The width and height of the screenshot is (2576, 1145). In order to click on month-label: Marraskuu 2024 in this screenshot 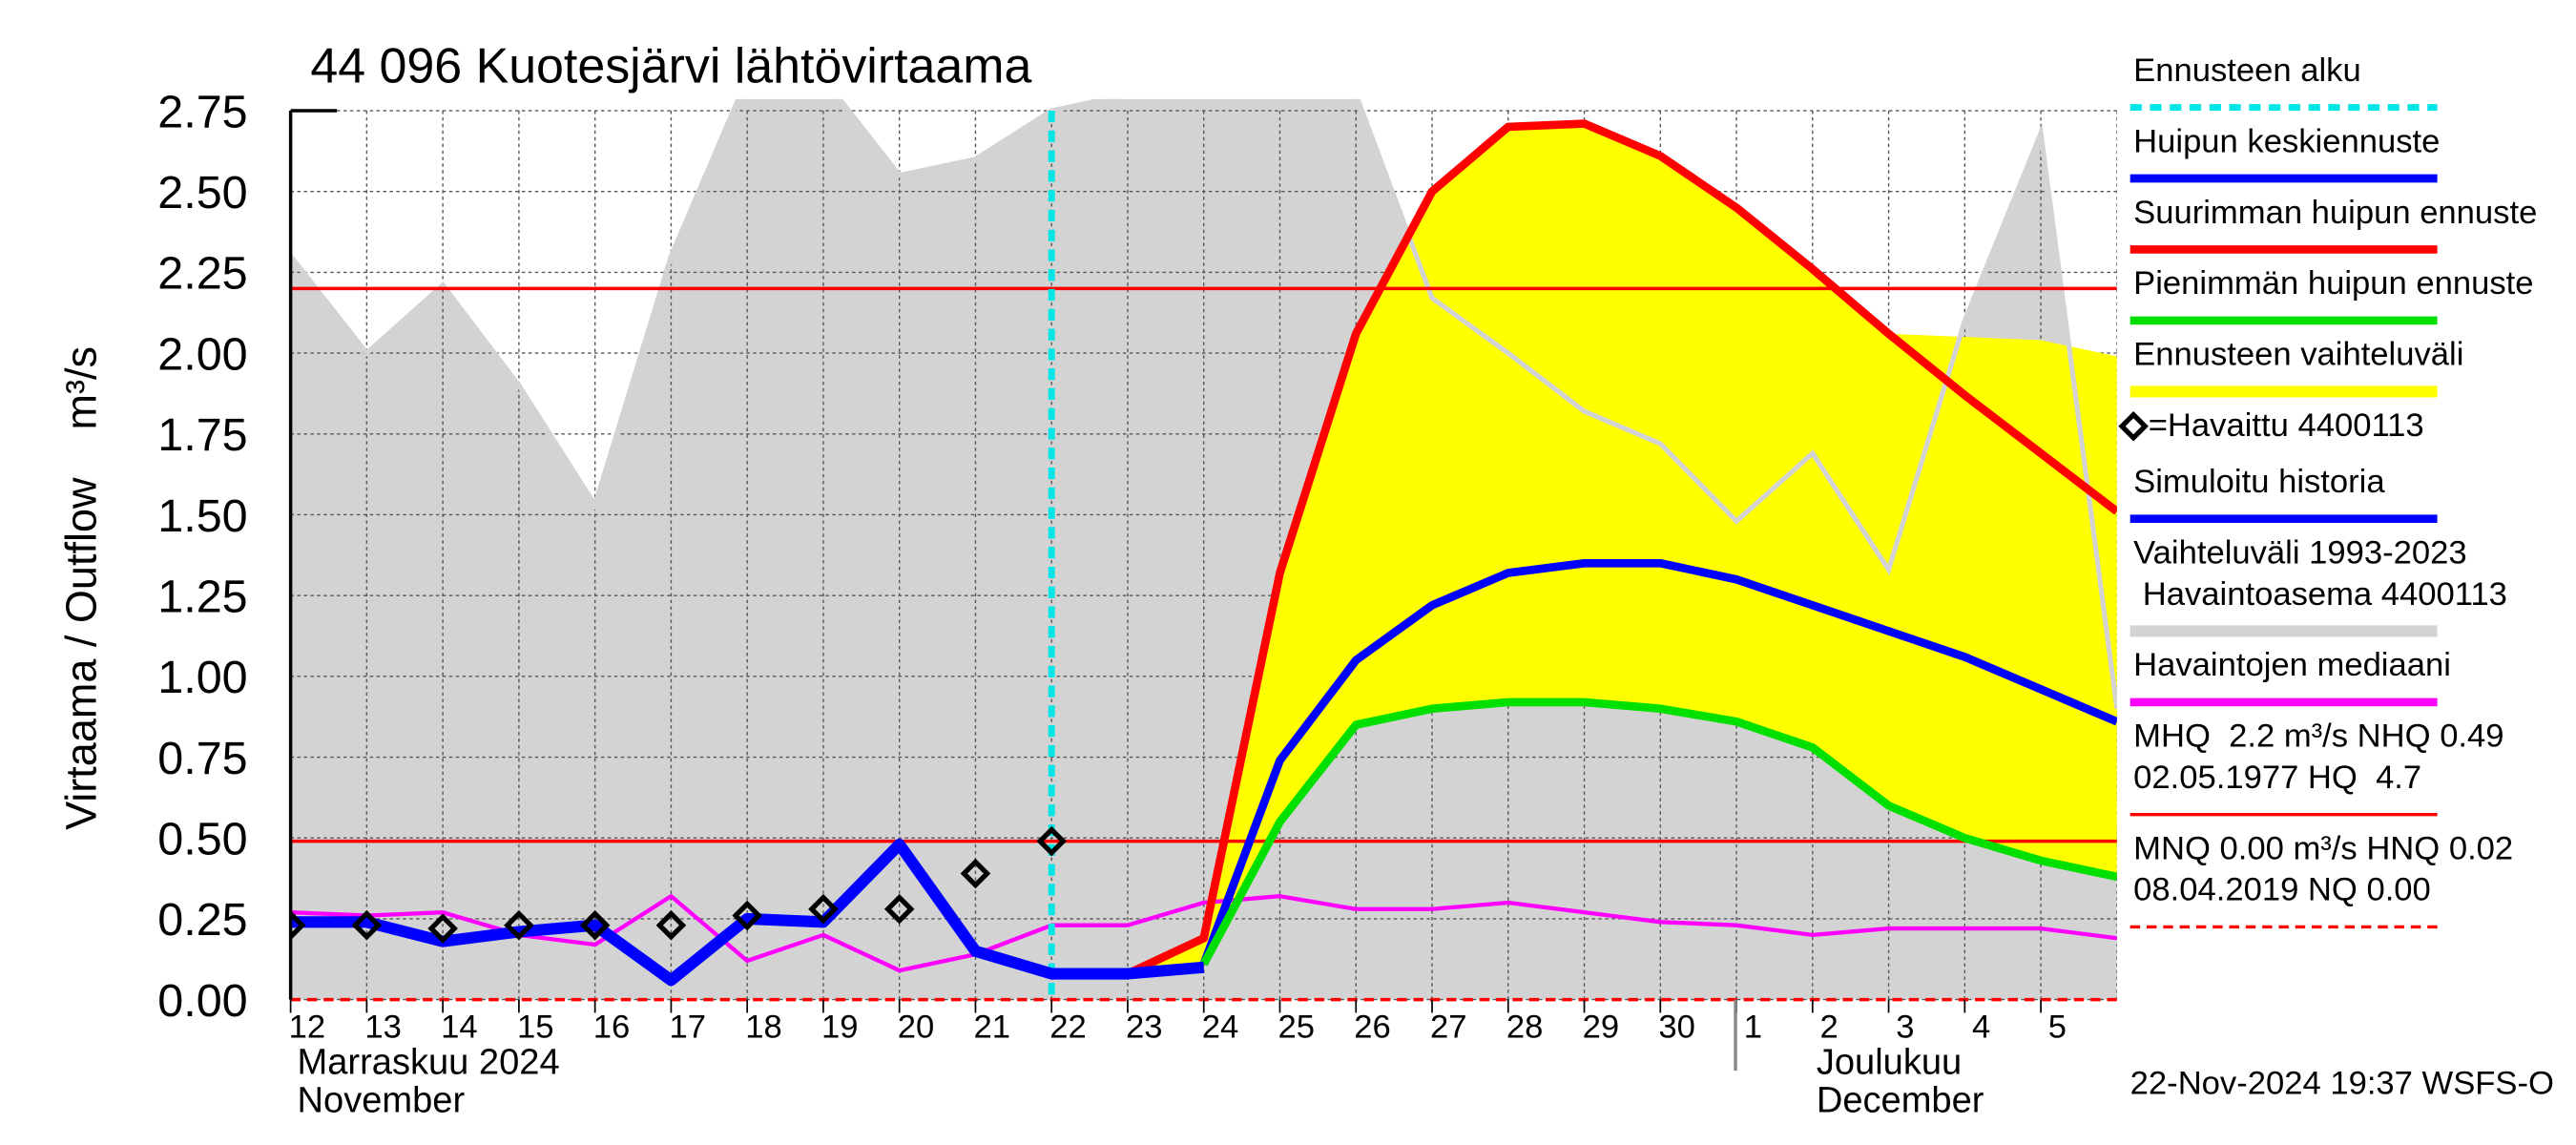, I will do `click(429, 1063)`.